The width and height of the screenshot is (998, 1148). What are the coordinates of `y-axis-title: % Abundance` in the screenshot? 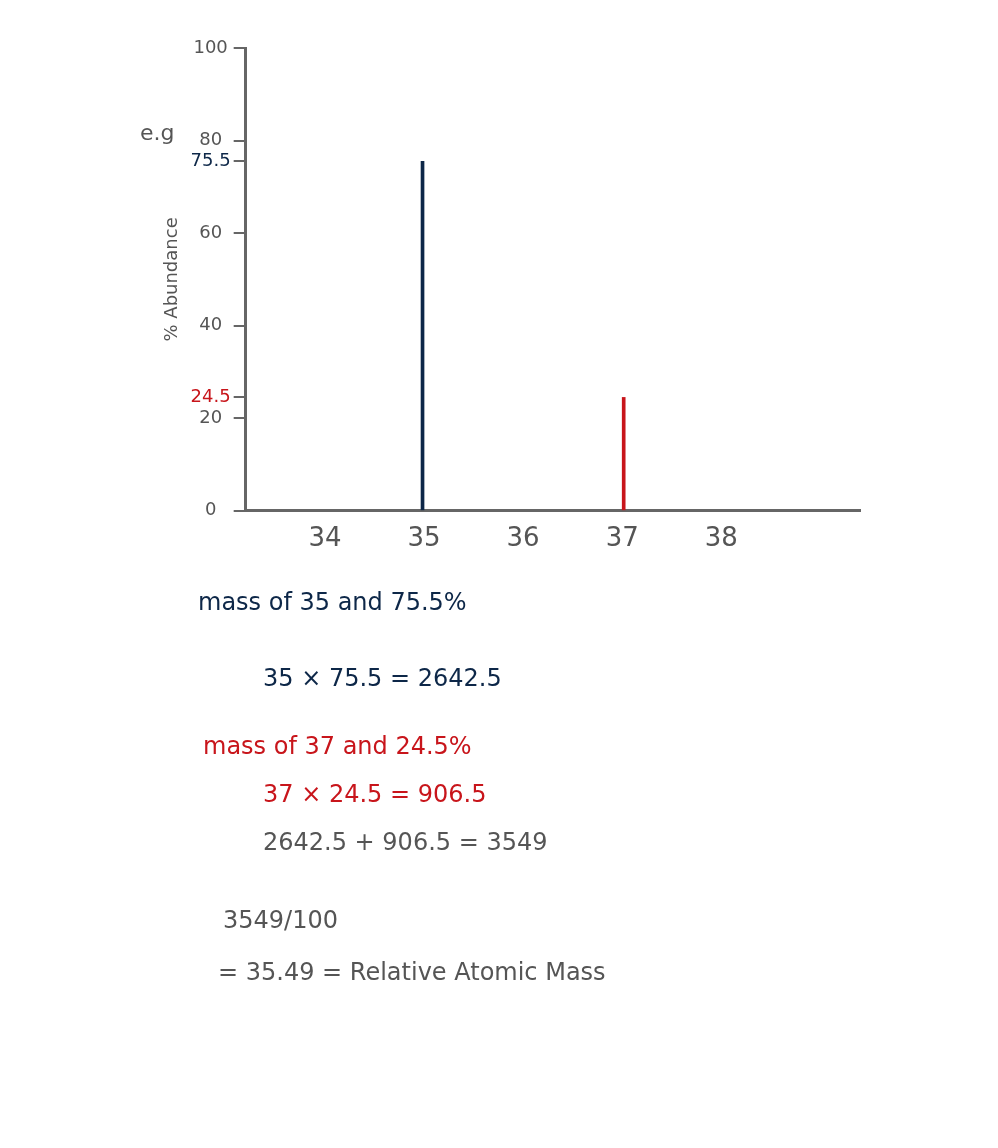 It's located at (171, 279).